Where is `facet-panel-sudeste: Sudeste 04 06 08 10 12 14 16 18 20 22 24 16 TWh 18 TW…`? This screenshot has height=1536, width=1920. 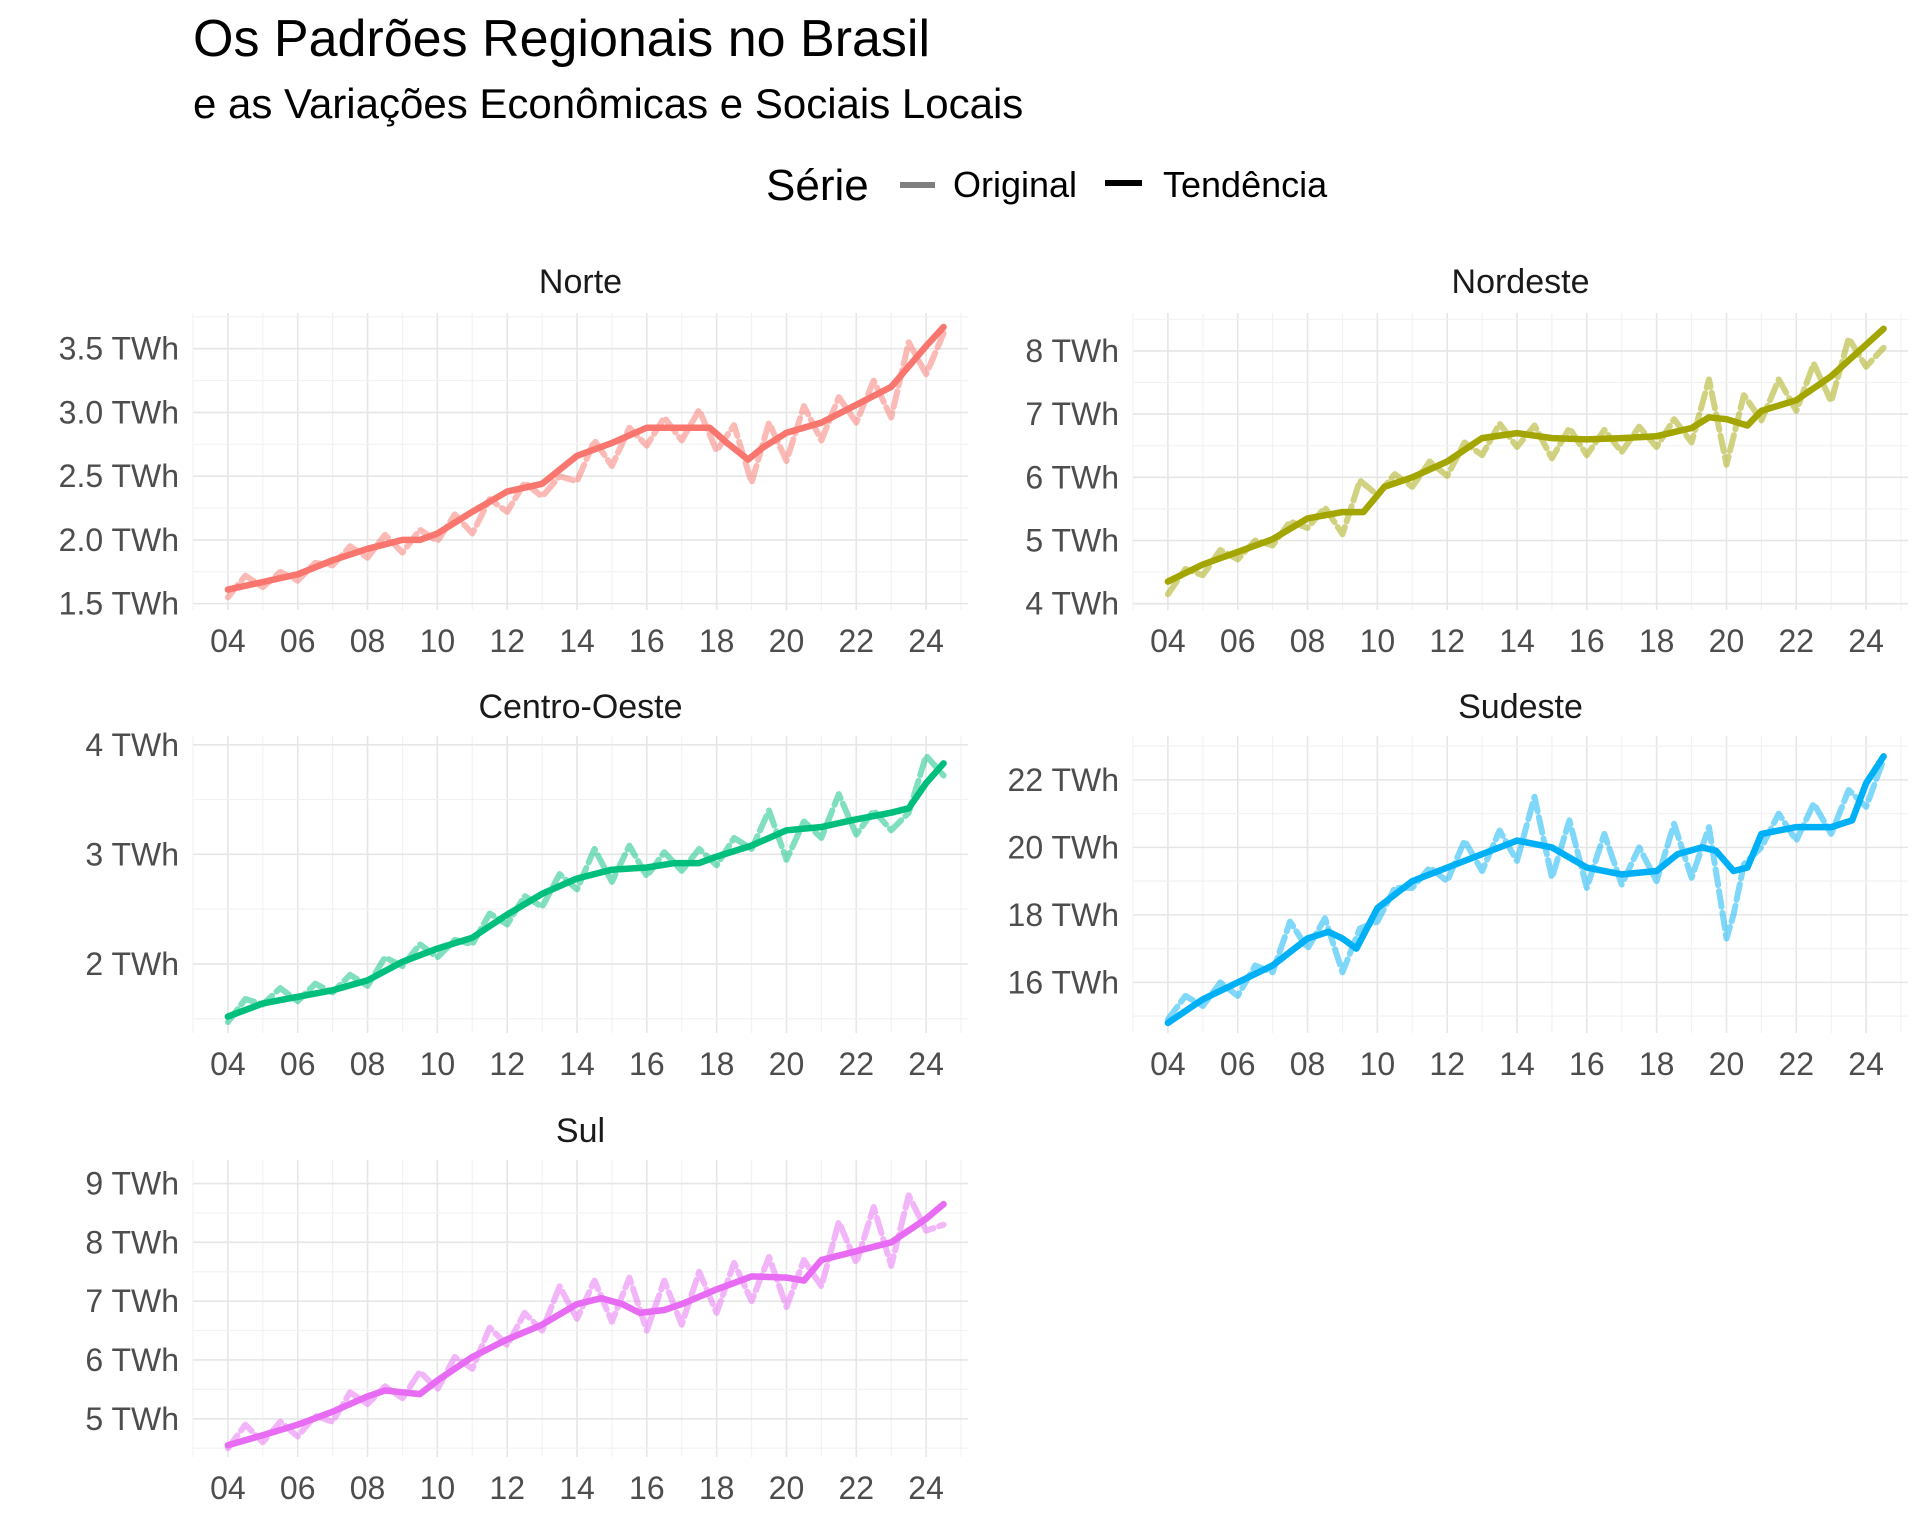
facet-panel-sudeste: Sudeste 04 06 08 10 12 14 16 18 20 22 24 16 TWh 18 TW… is located at coordinates (1458, 885).